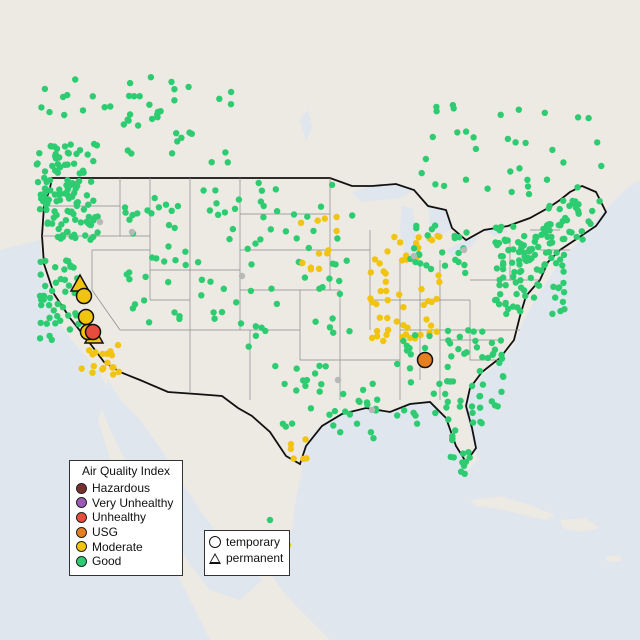  What do you see at coordinates (81, 517) in the screenshot?
I see `unhealthy-swatch-icon` at bounding box center [81, 517].